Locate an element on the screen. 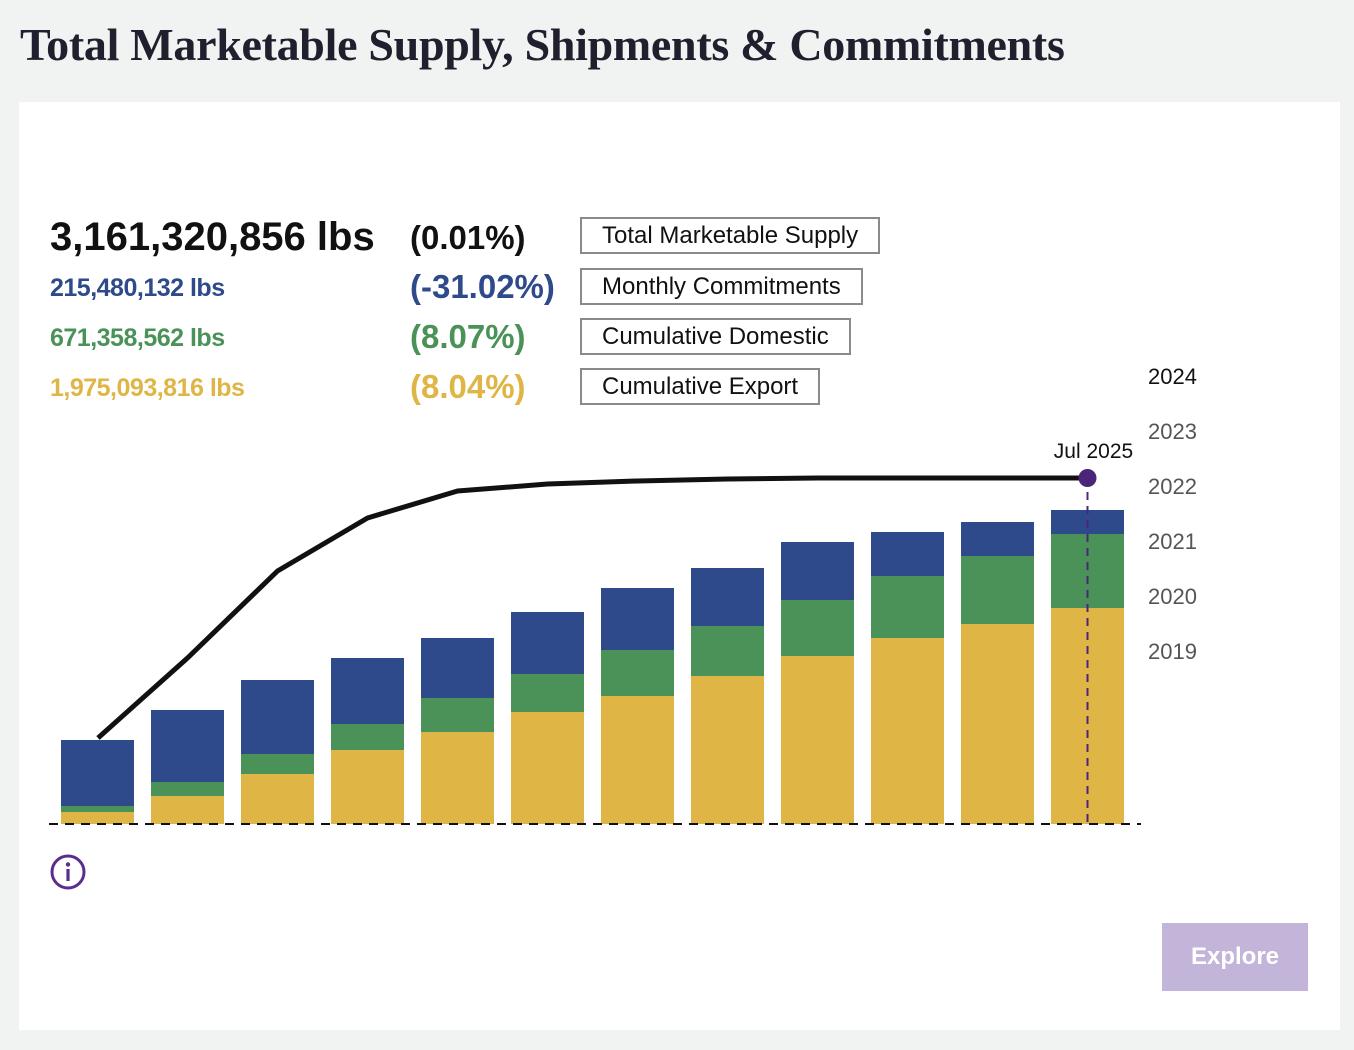  explore-button: Explore is located at coordinates (1235, 957).